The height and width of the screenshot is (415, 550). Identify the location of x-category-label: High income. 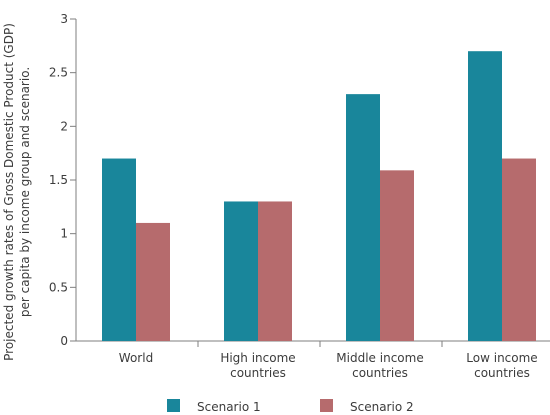
(257, 358).